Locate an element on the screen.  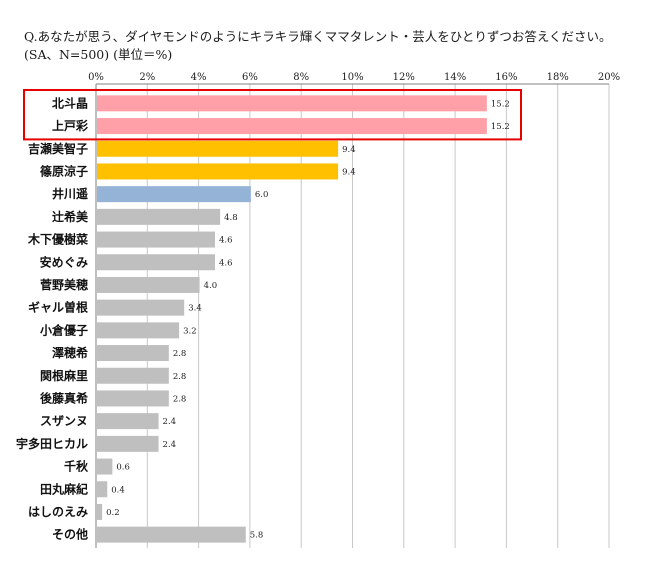
value-label: 3.2 is located at coordinates (190, 331).